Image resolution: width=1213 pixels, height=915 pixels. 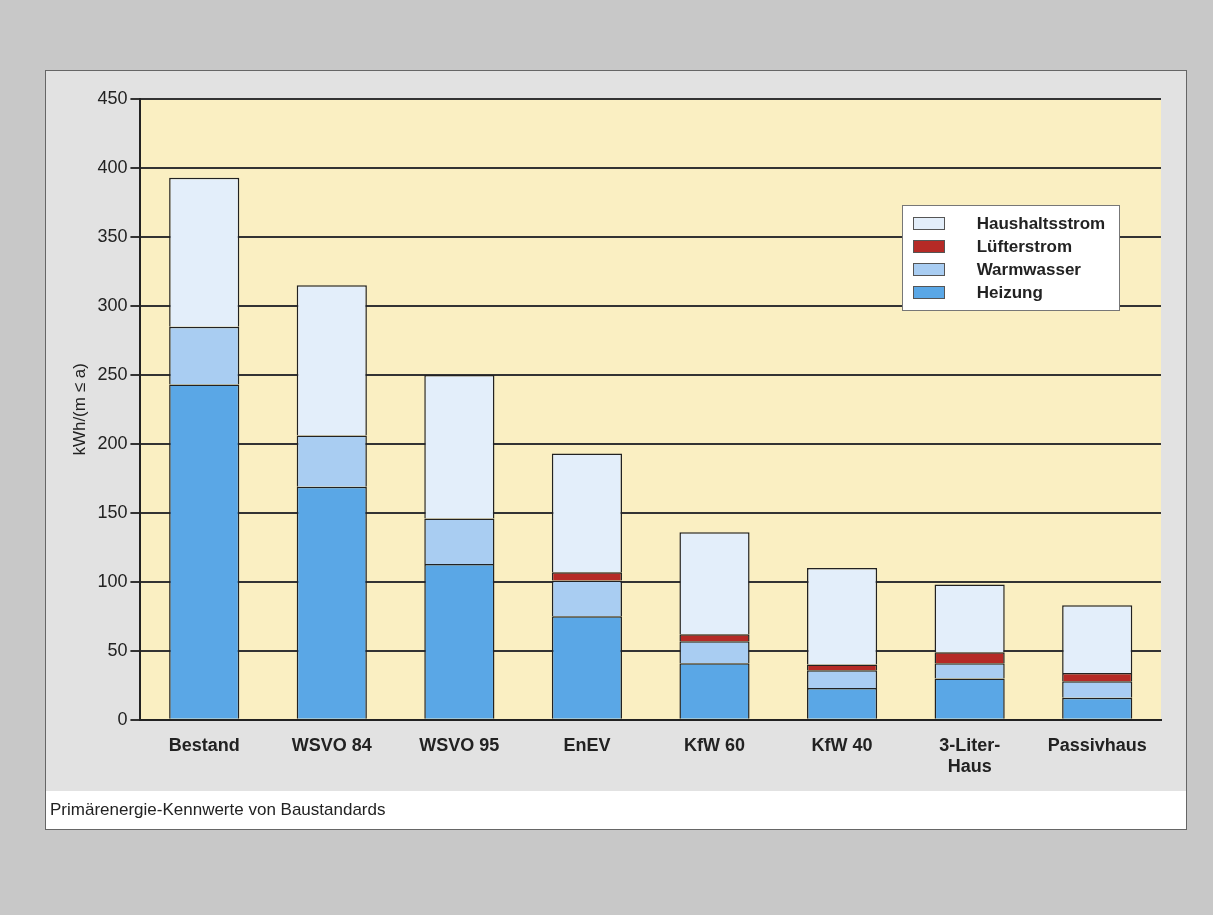 I want to click on x-tick-label: Passivhaus, so click(x=1097, y=744).